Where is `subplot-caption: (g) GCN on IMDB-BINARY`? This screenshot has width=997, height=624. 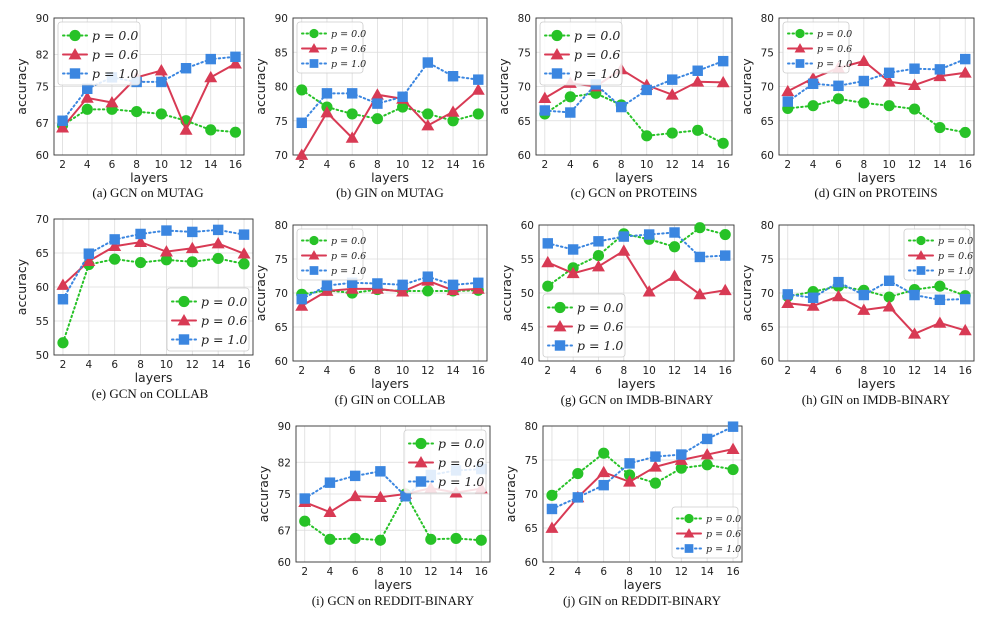
subplot-caption: (g) GCN on IMDB-BINARY is located at coordinates (637, 399).